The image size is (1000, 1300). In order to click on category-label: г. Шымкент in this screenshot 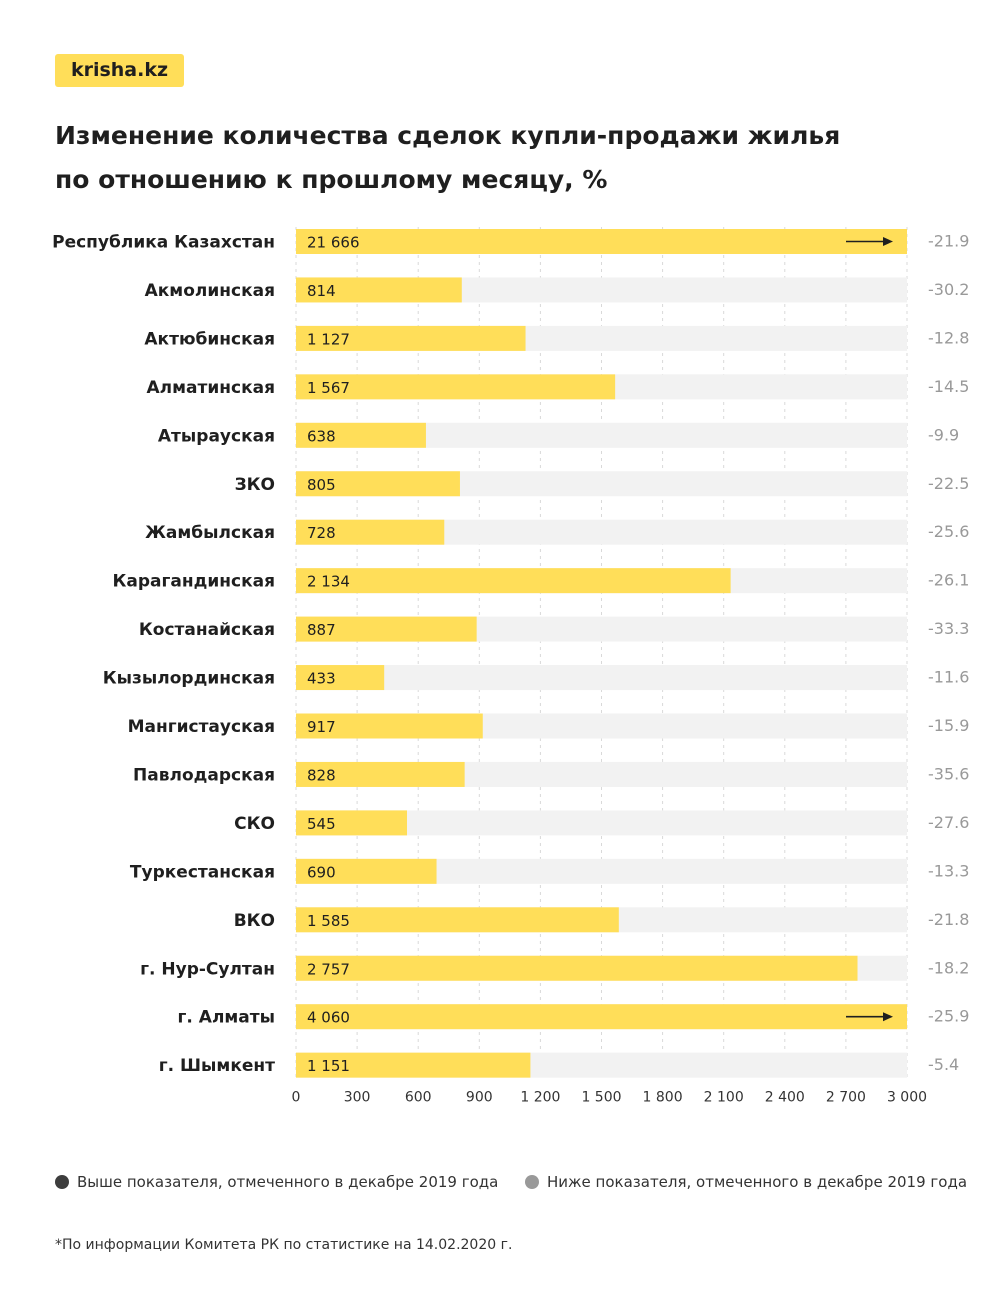, I will do `click(217, 1066)`.